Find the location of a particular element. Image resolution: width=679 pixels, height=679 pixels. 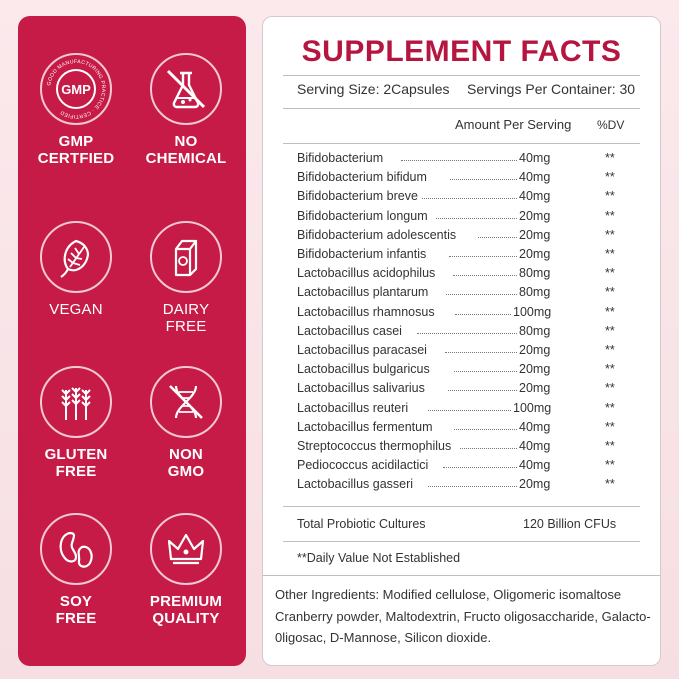

ingredient-name: Bifidobacterium infantis is located at coordinates (362, 254).